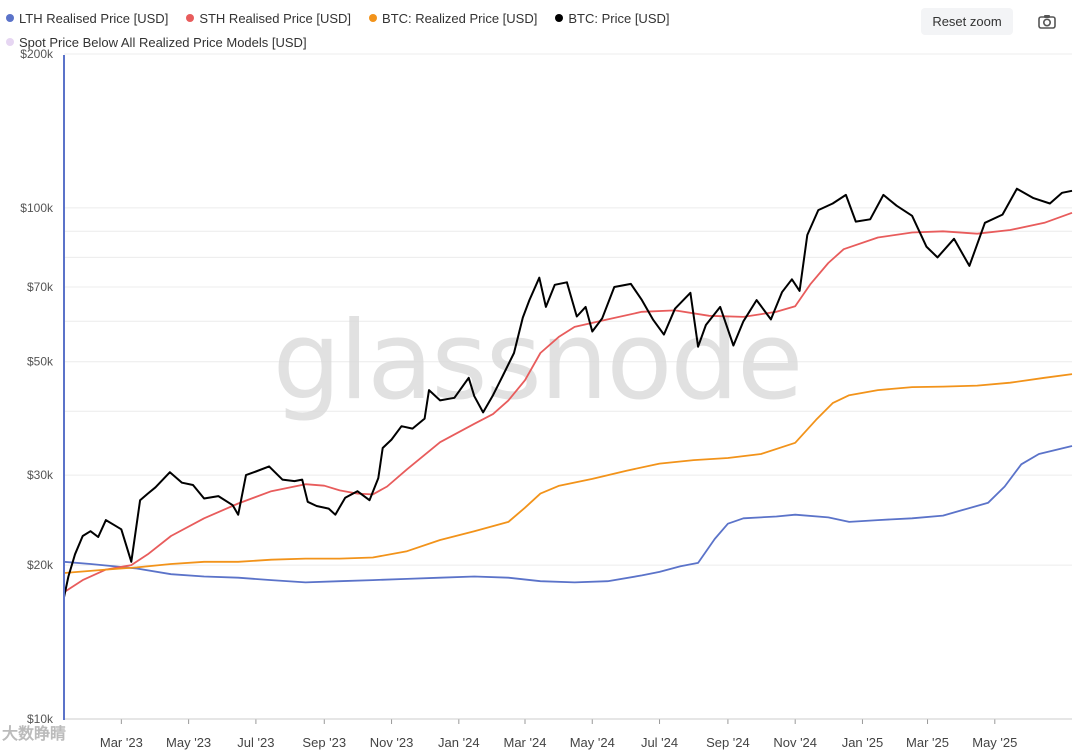 The width and height of the screenshot is (1080, 753). Describe the element at coordinates (619, 18) in the screenshot. I see `legend-label-price: BTC: Price [USD]` at that location.